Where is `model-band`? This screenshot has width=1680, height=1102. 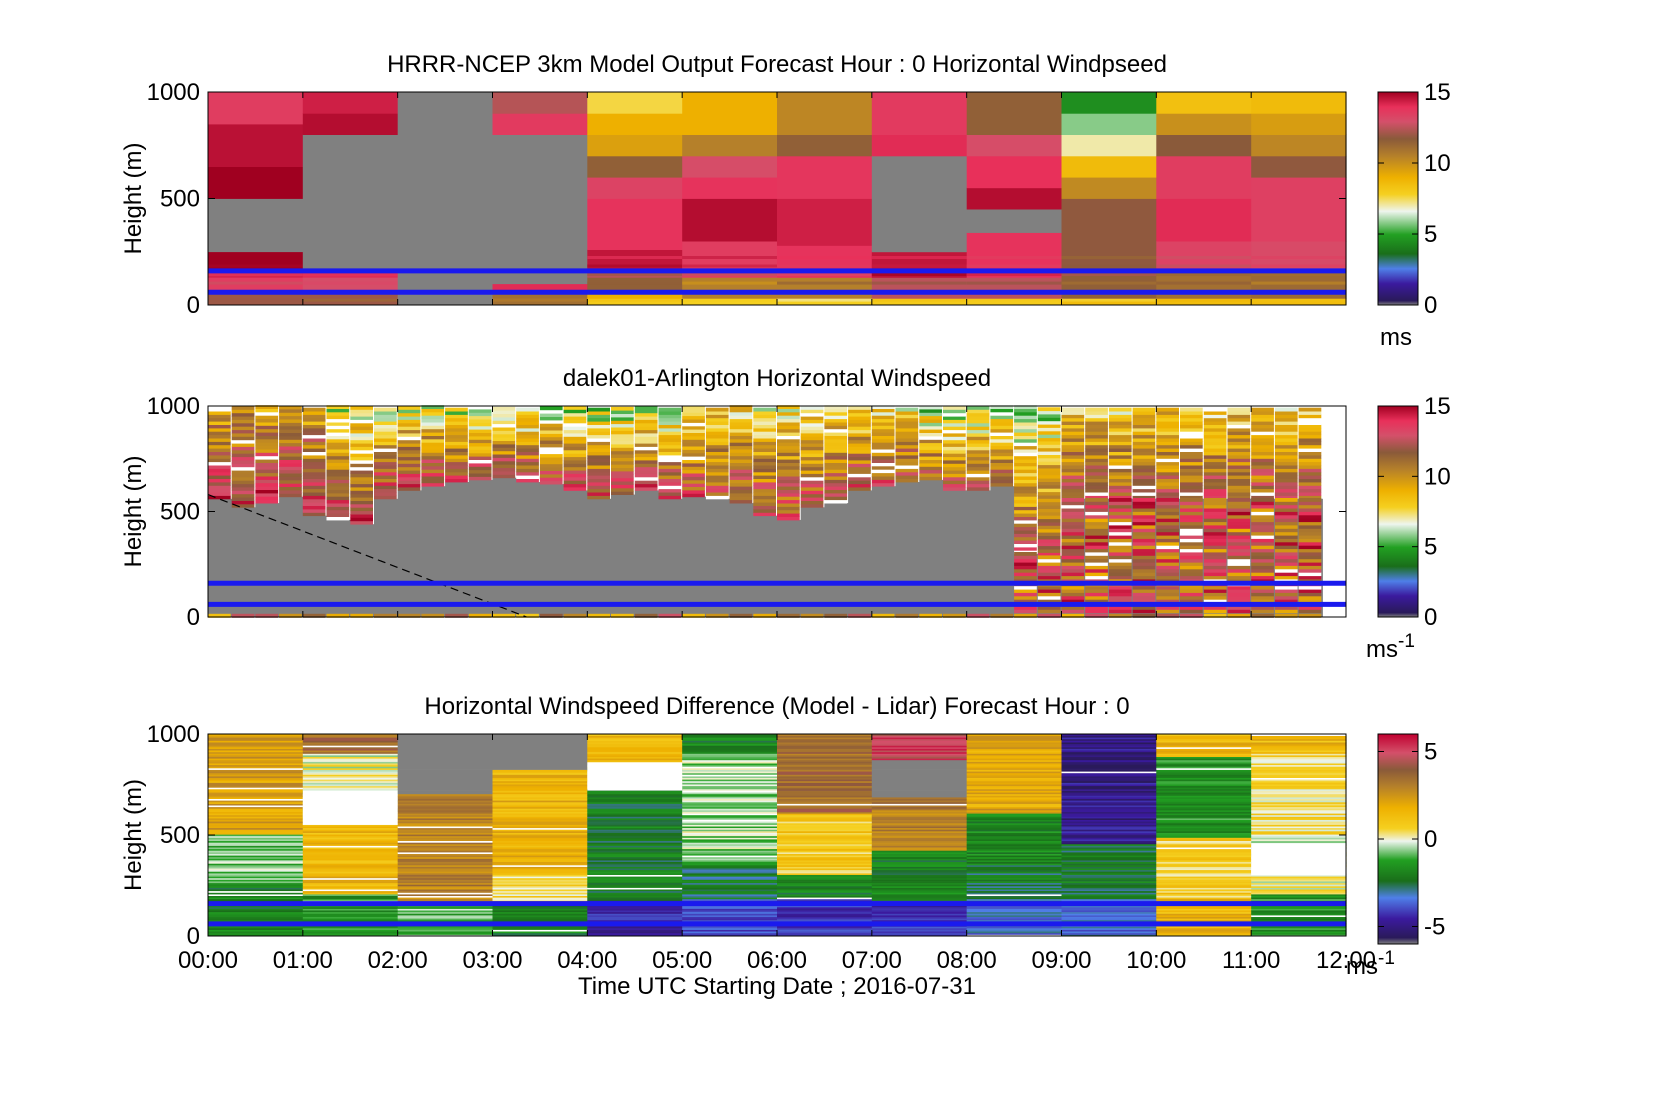
model-band is located at coordinates (350, 275).